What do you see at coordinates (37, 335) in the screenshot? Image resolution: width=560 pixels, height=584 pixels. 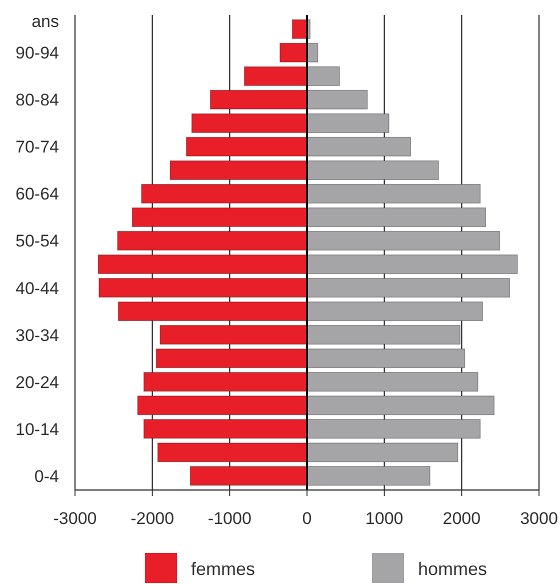 I see `y-tick-label: 30-34` at bounding box center [37, 335].